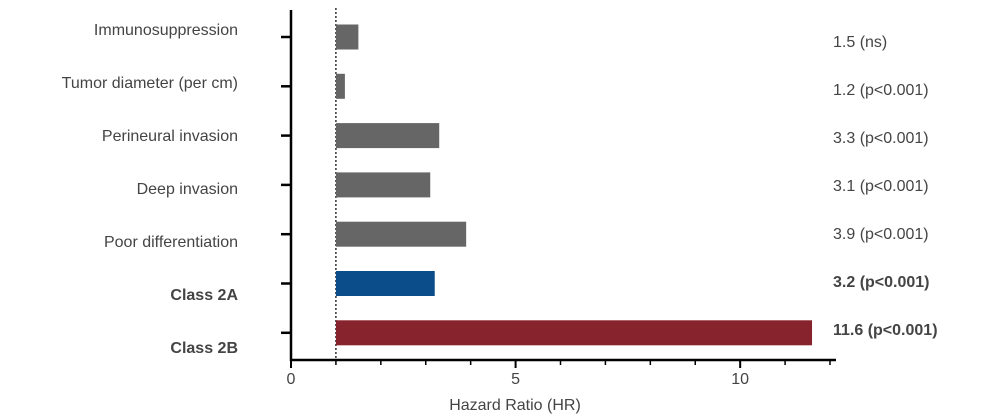  Describe the element at coordinates (860, 42) in the screenshot. I see `value-label: 1.5 (ns)` at that location.